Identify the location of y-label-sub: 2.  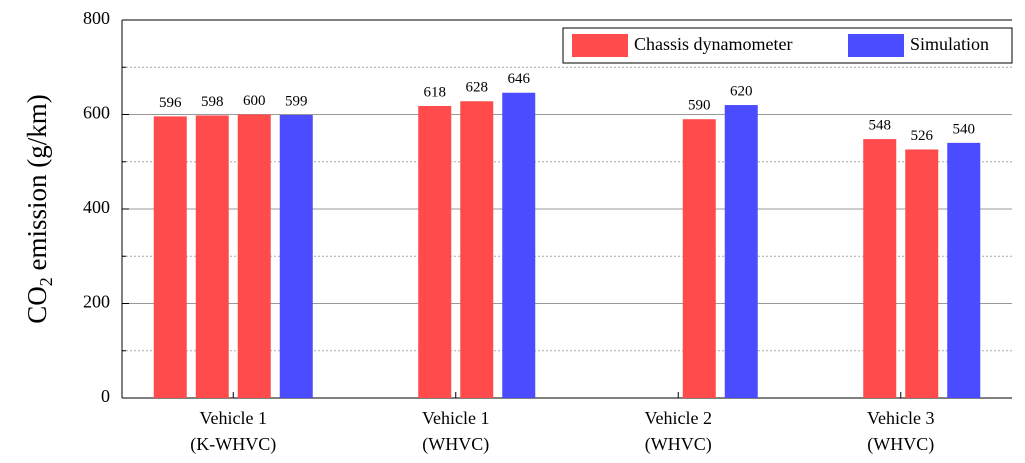
(46, 281).